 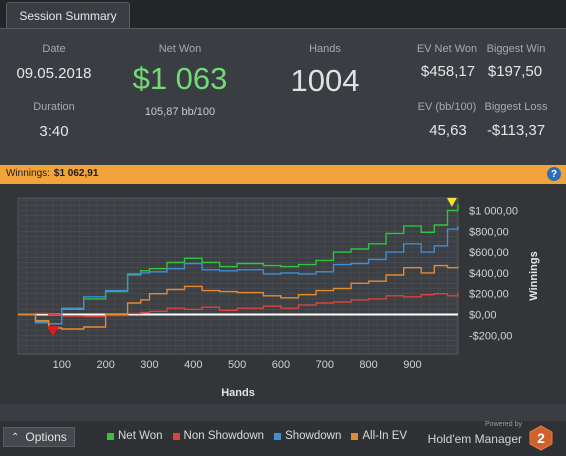 What do you see at coordinates (483, 315) in the screenshot?
I see `y-tick-label: $0,00` at bounding box center [483, 315].